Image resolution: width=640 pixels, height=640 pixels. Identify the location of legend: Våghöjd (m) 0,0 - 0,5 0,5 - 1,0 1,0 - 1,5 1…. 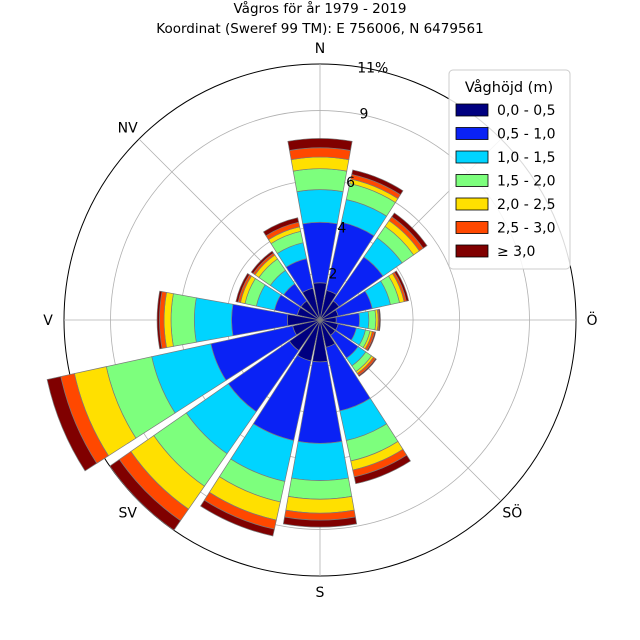
(509, 169).